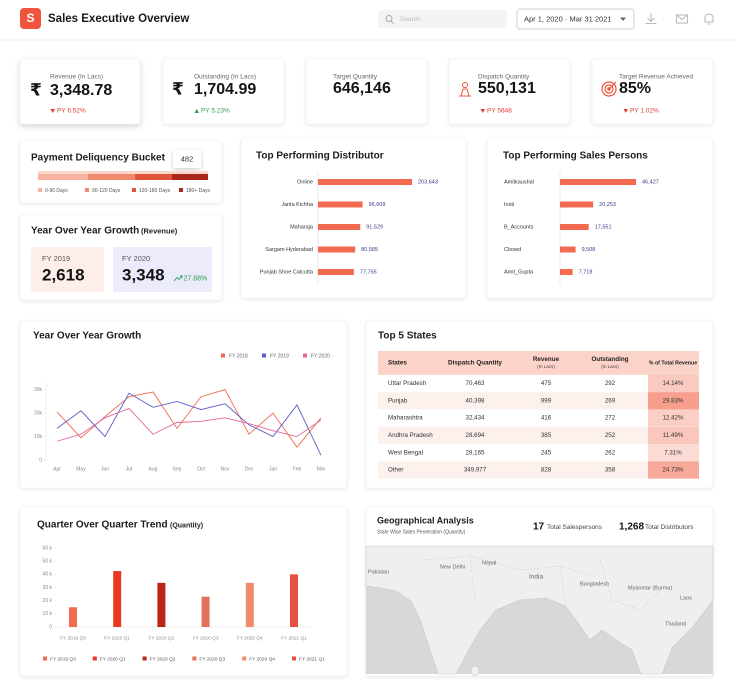 The height and width of the screenshot is (692, 735). I want to click on x-tick-label: FY 2020 Q2, so click(162, 638).